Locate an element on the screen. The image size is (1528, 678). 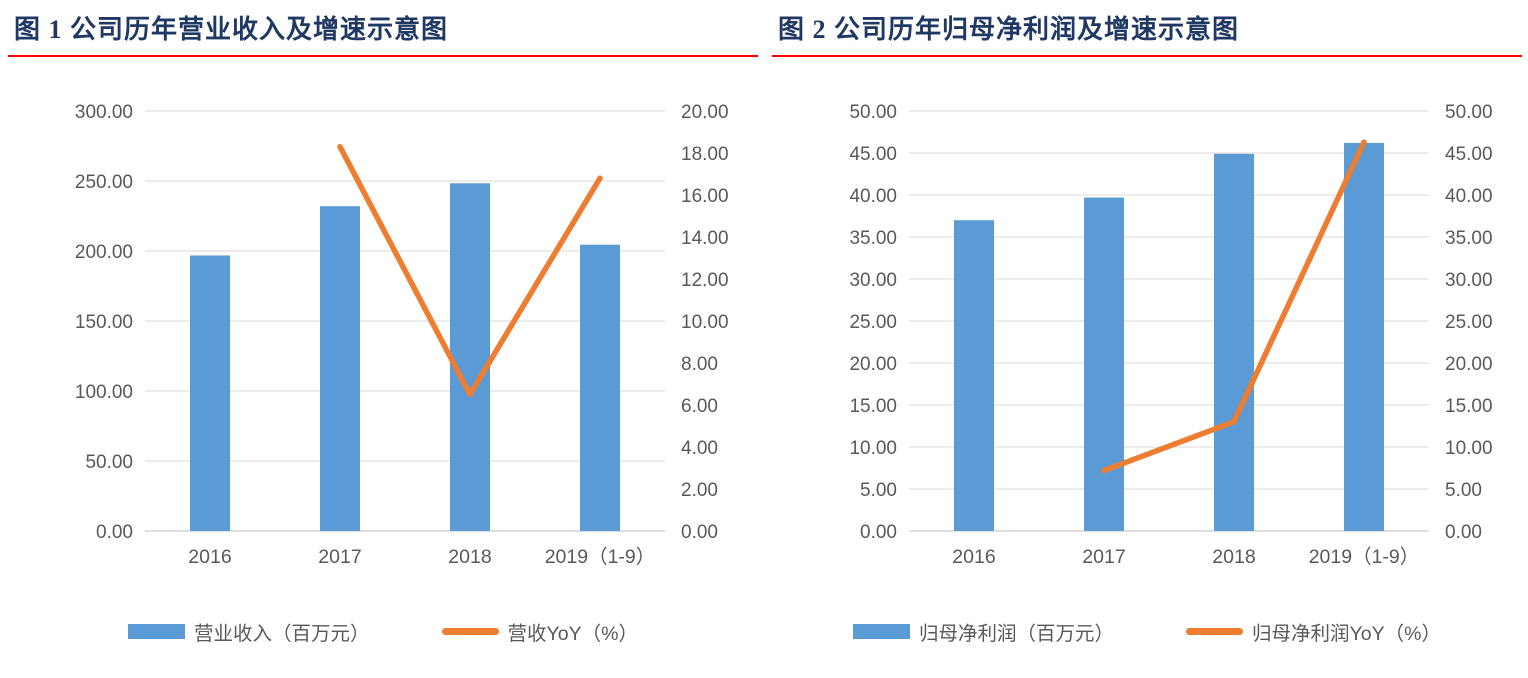
right-axis-tick-label: 15.00 is located at coordinates (1469, 406).